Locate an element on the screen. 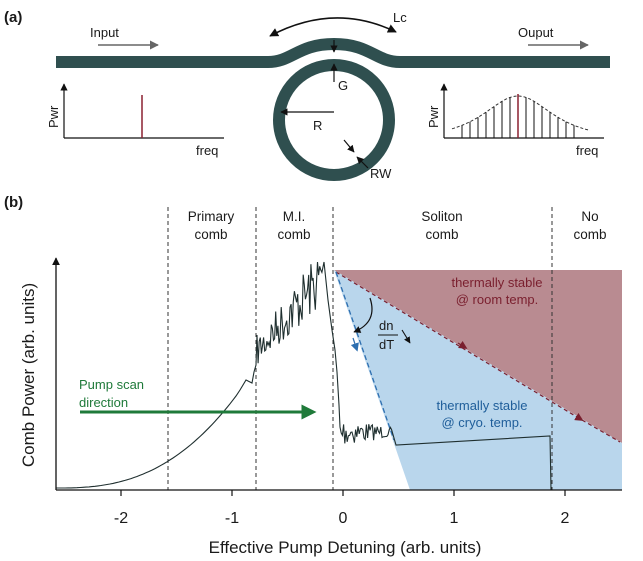 The width and height of the screenshot is (643, 561). region-nocomb-l2: comb is located at coordinates (589, 234).